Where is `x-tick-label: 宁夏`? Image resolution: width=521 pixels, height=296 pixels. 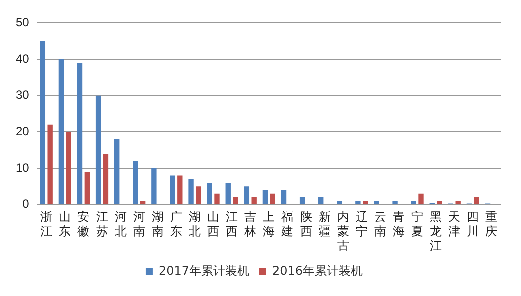 x-tick-label: 宁夏 is located at coordinates (418, 224).